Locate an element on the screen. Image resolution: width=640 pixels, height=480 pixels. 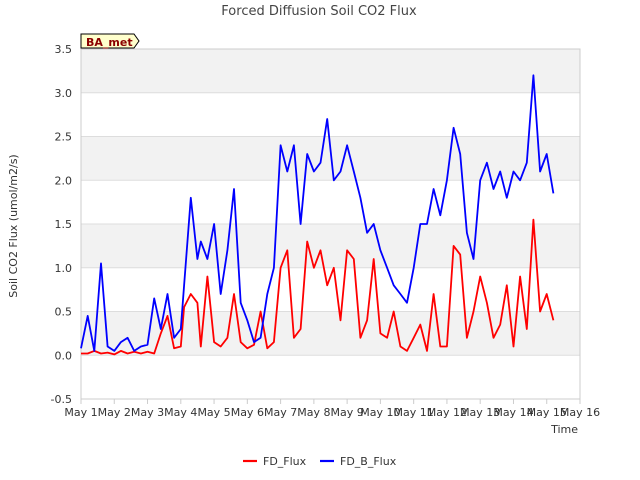
y-tick-label: 2.5 is located at coordinates (64, 137).